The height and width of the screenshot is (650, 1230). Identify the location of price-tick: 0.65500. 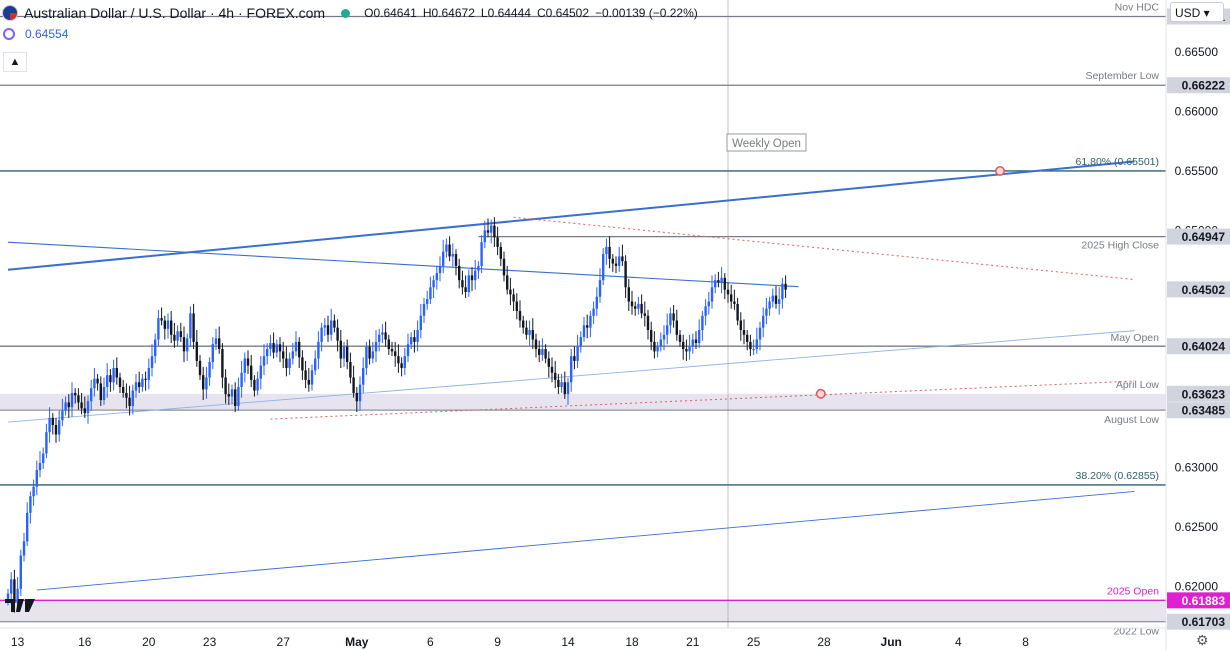
(1197, 171).